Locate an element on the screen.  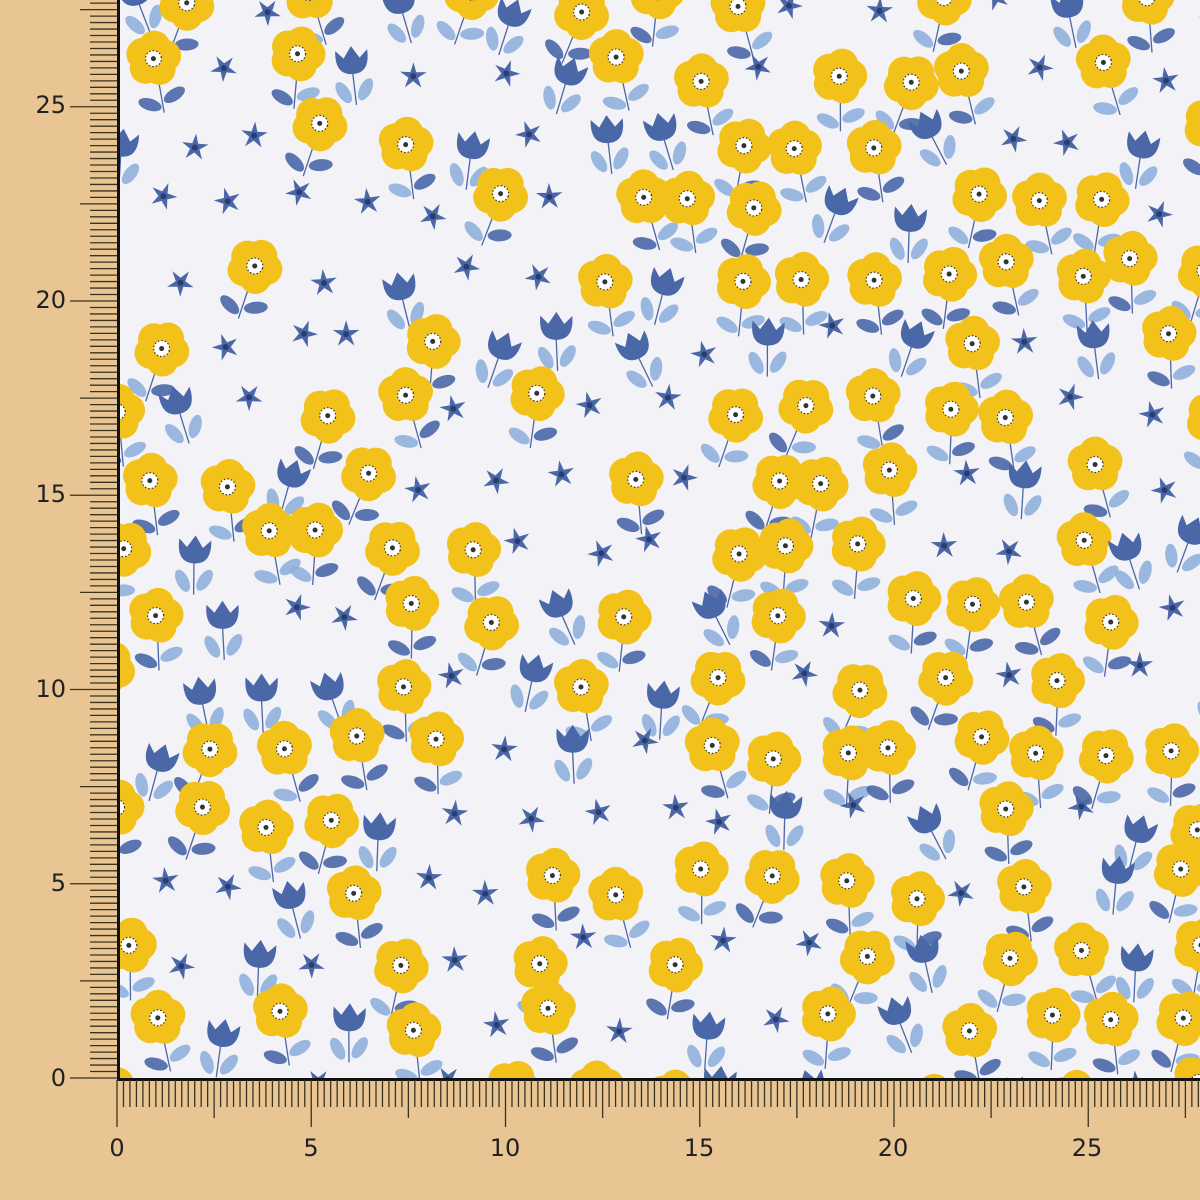
x-ruler-label: 5 is located at coordinates (311, 1148).